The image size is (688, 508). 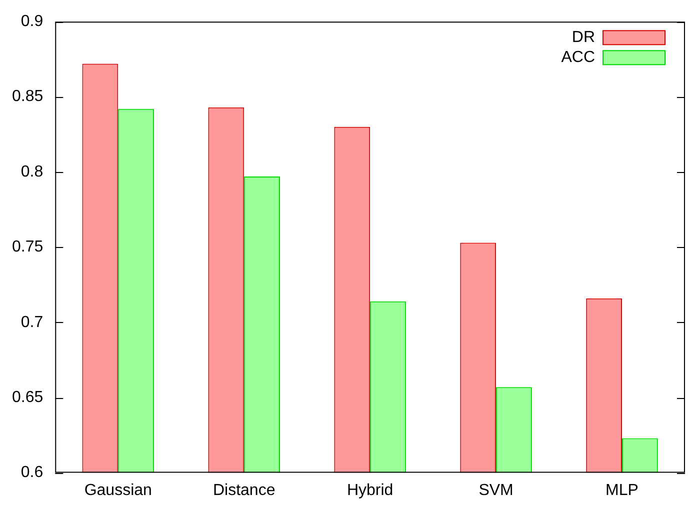 I want to click on y-tick-label: 0.6, so click(x=32, y=473).